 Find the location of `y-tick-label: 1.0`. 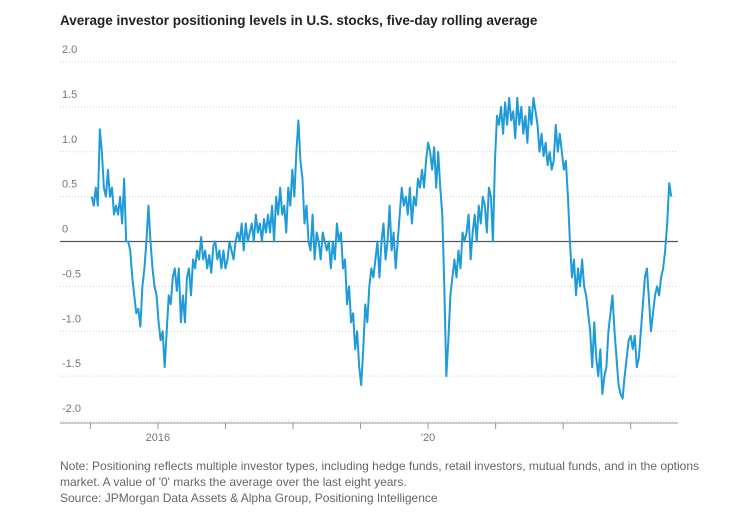

y-tick-label: 1.0 is located at coordinates (69, 140).